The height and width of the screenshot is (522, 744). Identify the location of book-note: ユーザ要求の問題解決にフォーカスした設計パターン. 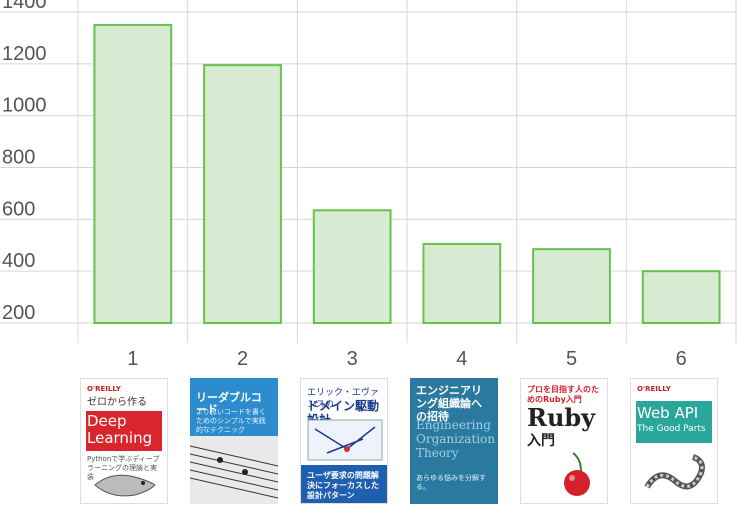
(343, 485).